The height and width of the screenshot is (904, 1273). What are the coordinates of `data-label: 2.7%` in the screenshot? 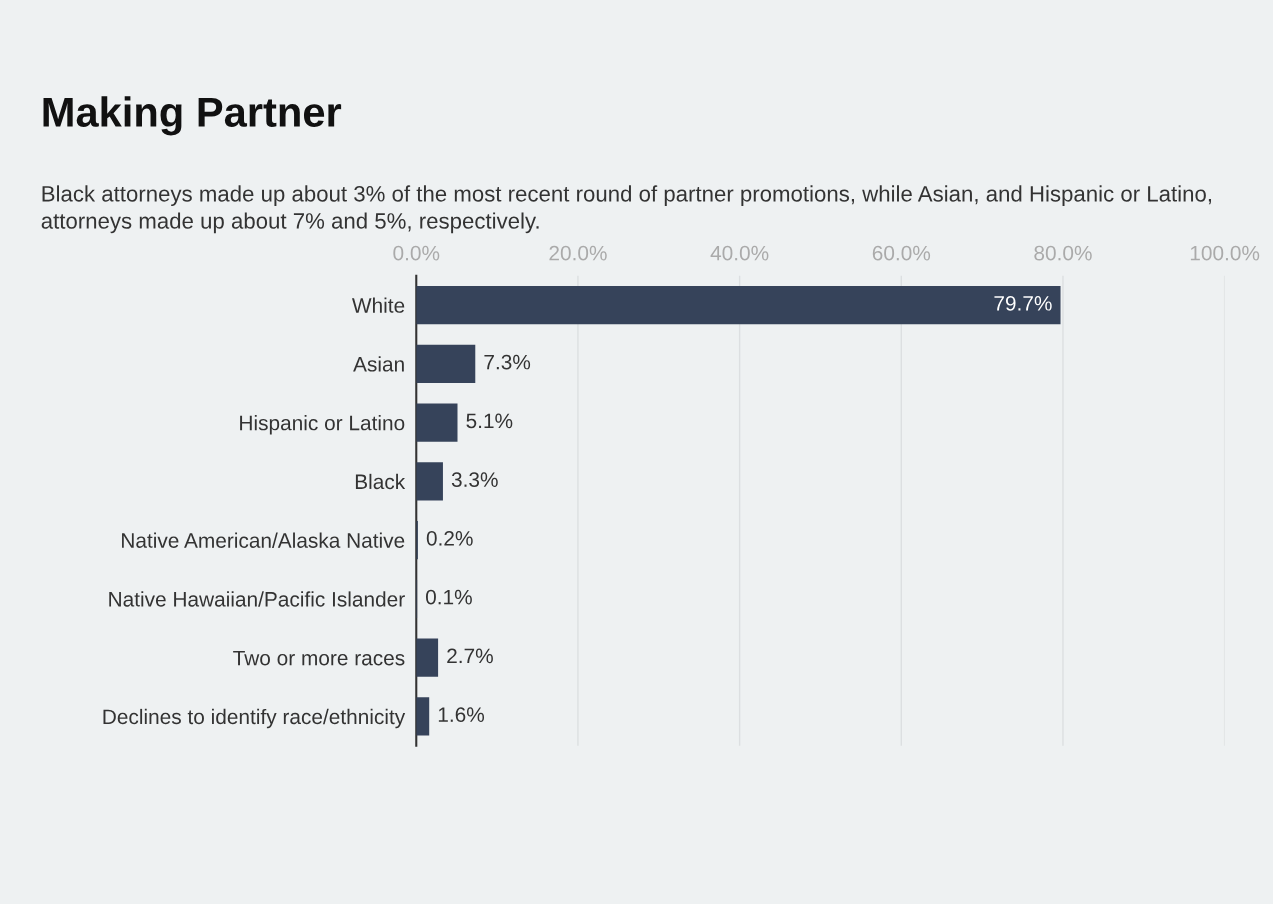 It's located at (470, 656).